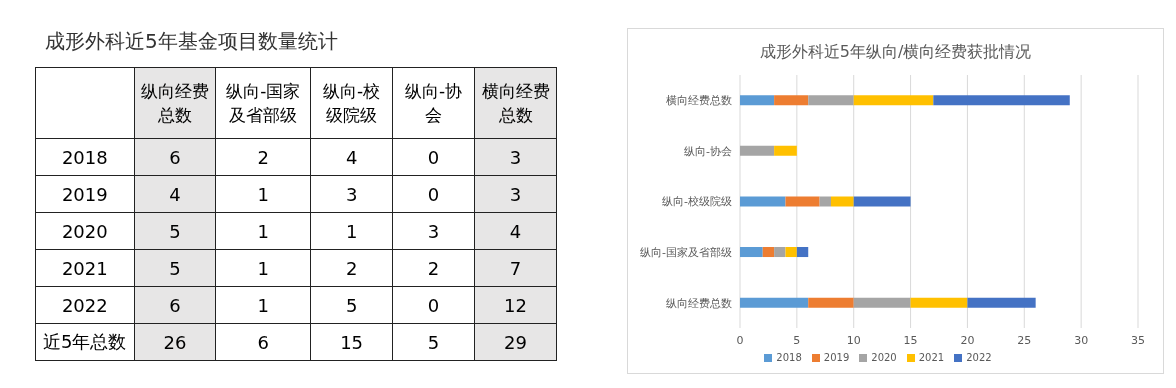 The image size is (1176, 388). What do you see at coordinates (910, 340) in the screenshot?
I see `x-tick-label: 15` at bounding box center [910, 340].